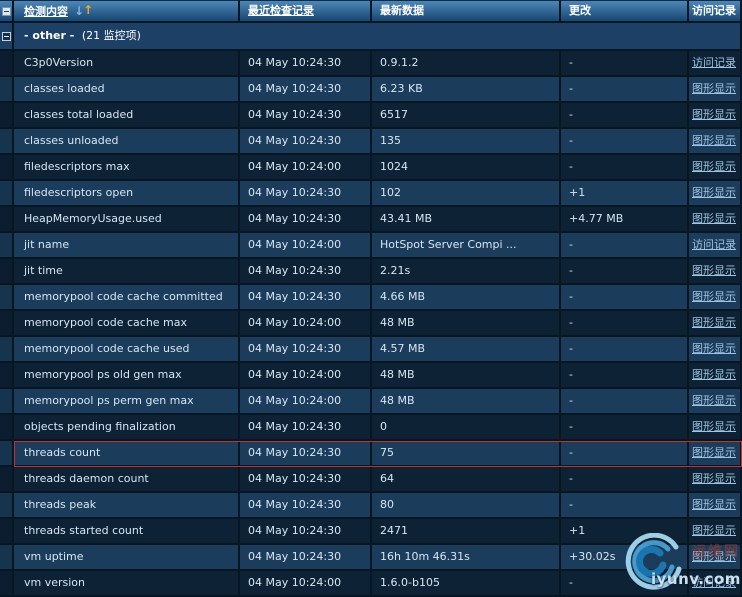 This screenshot has width=742, height=597. What do you see at coordinates (127, 220) in the screenshot?
I see `item-name-cell: HeapMemoryUsage.used` at bounding box center [127, 220].